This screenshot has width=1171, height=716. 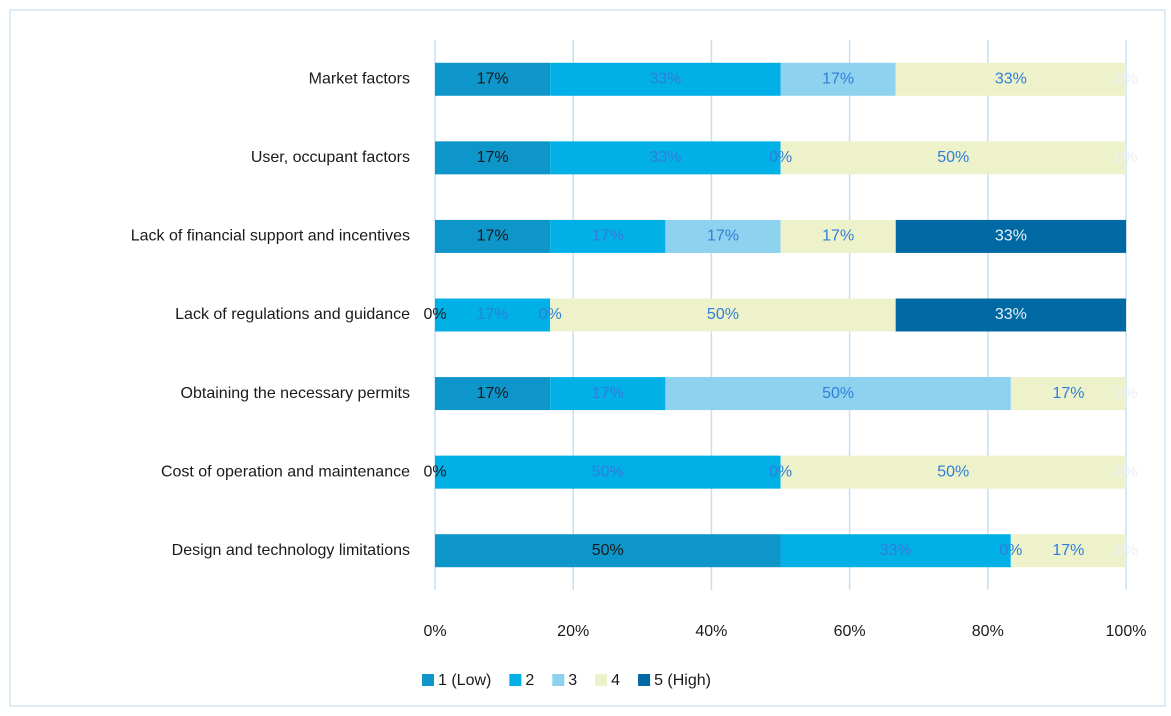 What do you see at coordinates (270, 236) in the screenshot?
I see `category-label: Lack of financial support and incentives` at bounding box center [270, 236].